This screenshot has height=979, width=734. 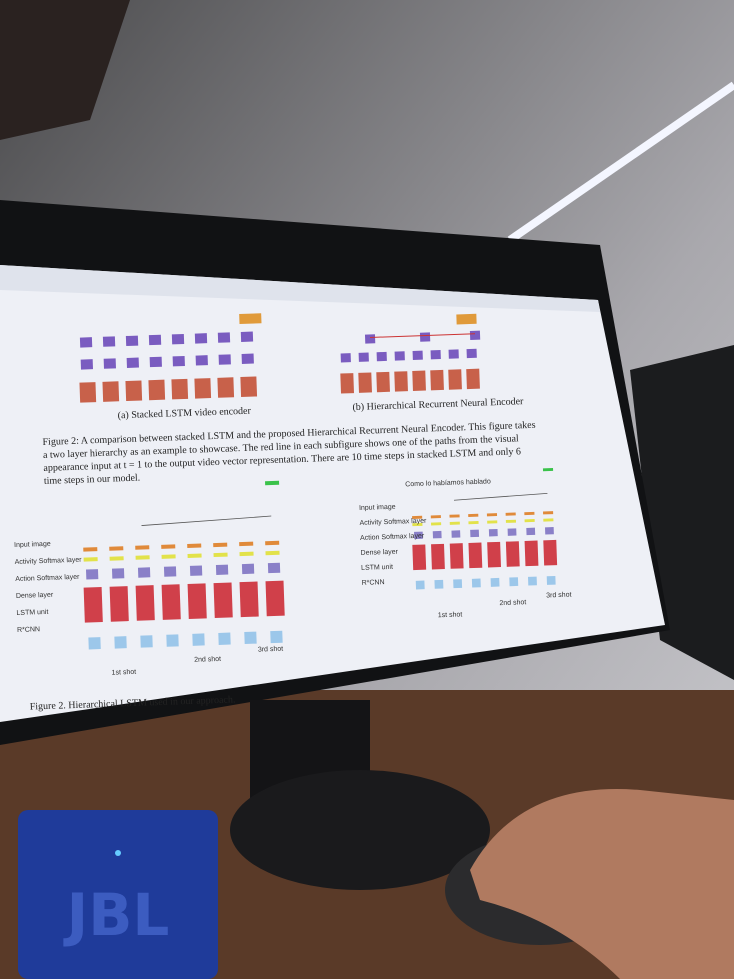 What do you see at coordinates (300, 288) in the screenshot?
I see `viewer-toolbar` at bounding box center [300, 288].